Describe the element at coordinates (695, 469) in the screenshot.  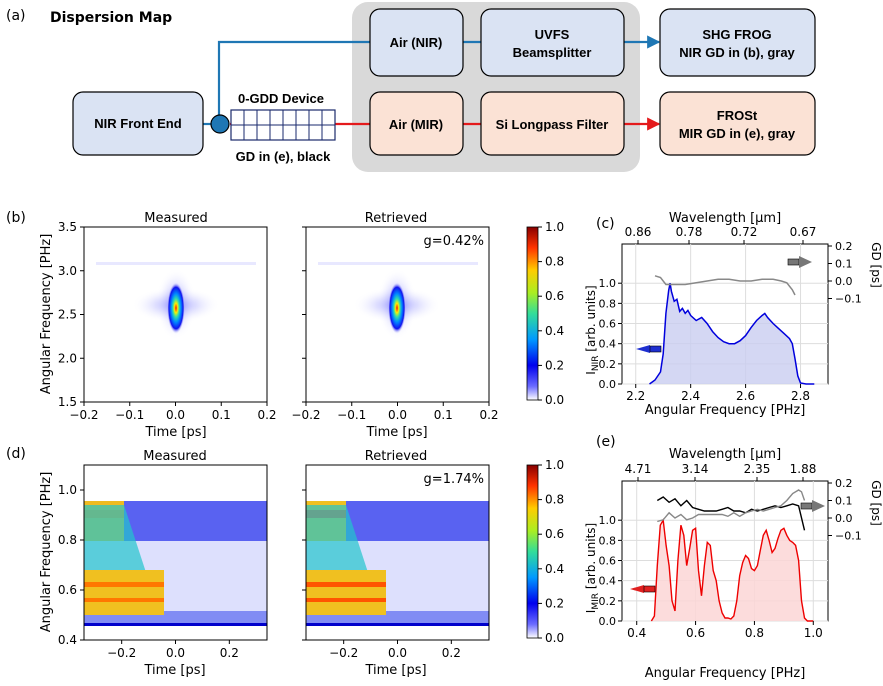
I see `top-tick-label: 3.14` at that location.